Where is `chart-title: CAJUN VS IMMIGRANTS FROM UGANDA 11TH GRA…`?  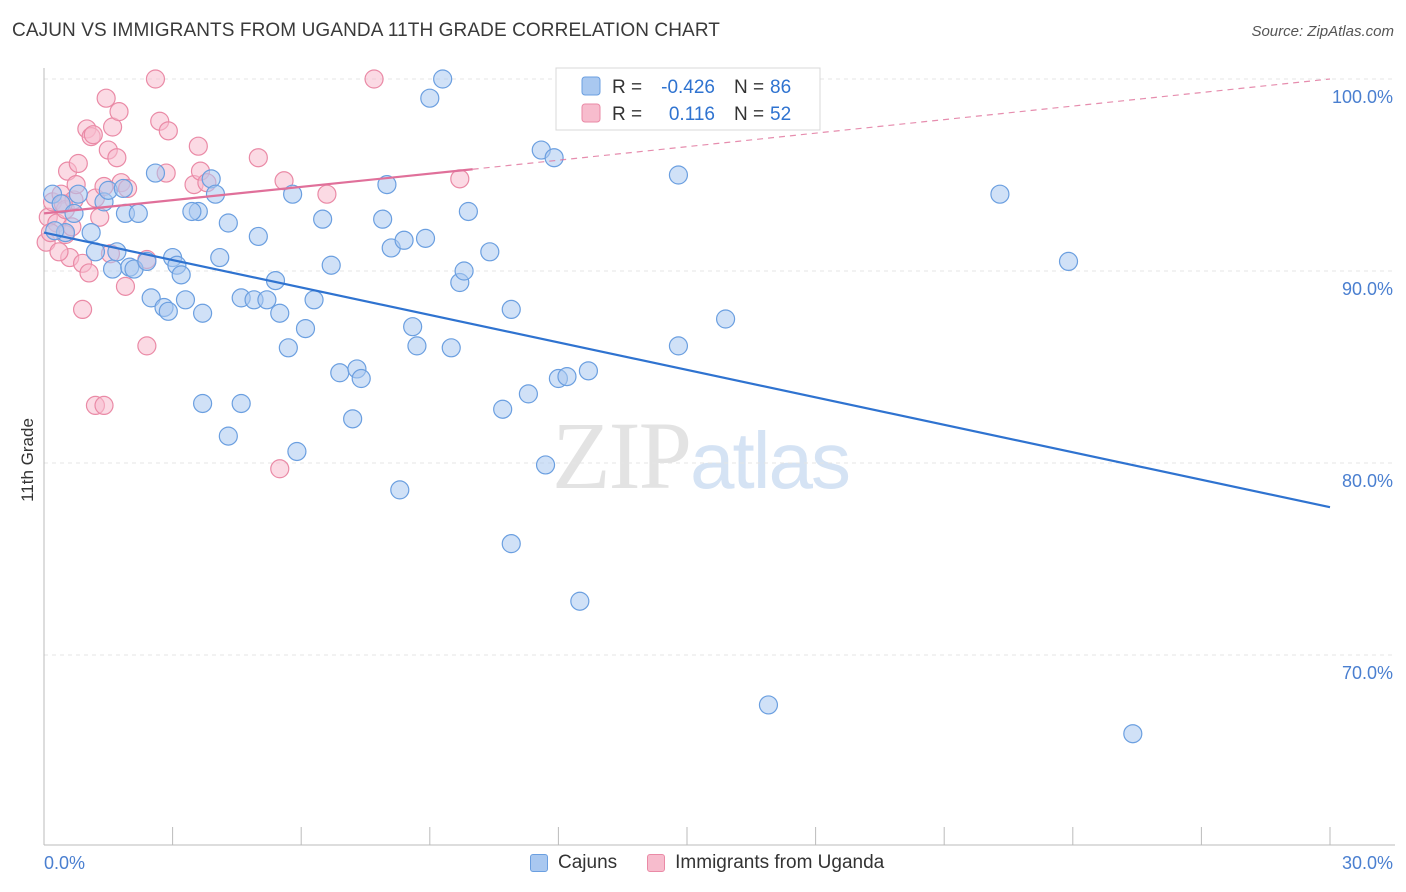 chart-title: CAJUN VS IMMIGRANTS FROM UGANDA 11TH GRA… is located at coordinates (366, 30).